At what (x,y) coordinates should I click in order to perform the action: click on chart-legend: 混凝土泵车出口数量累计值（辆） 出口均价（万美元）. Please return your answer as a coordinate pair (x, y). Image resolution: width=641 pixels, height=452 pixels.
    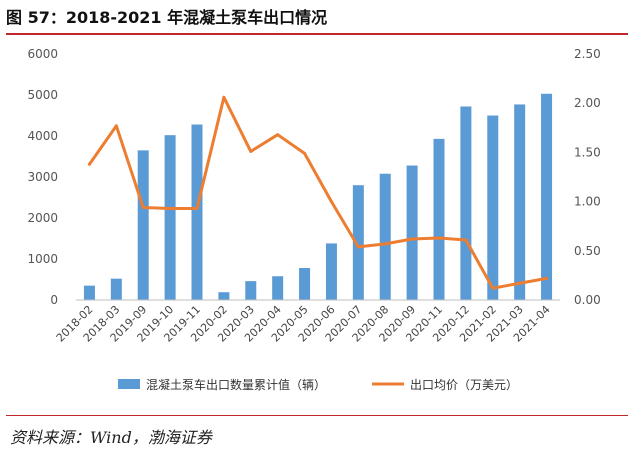
    Looking at the image, I should click on (318, 384).